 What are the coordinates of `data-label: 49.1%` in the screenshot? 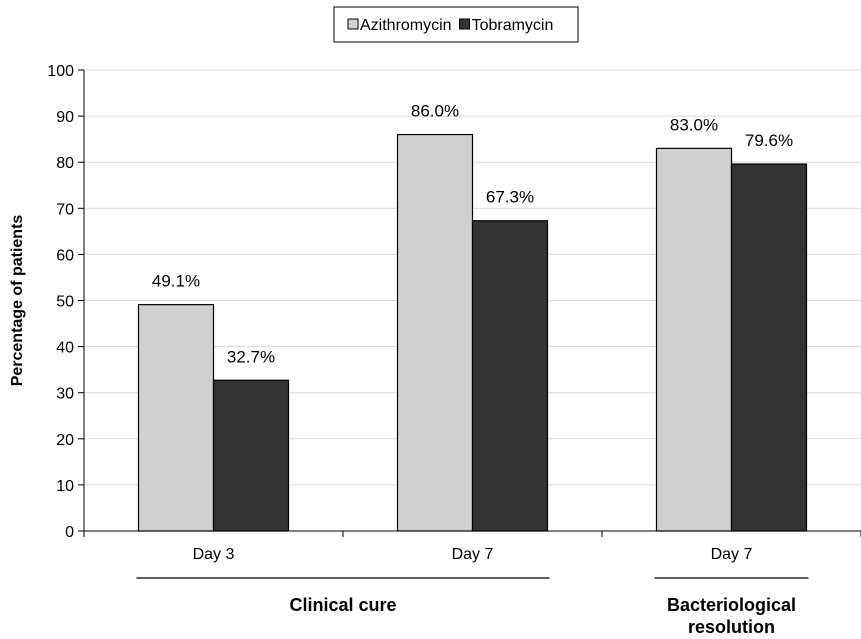 It's located at (176, 281).